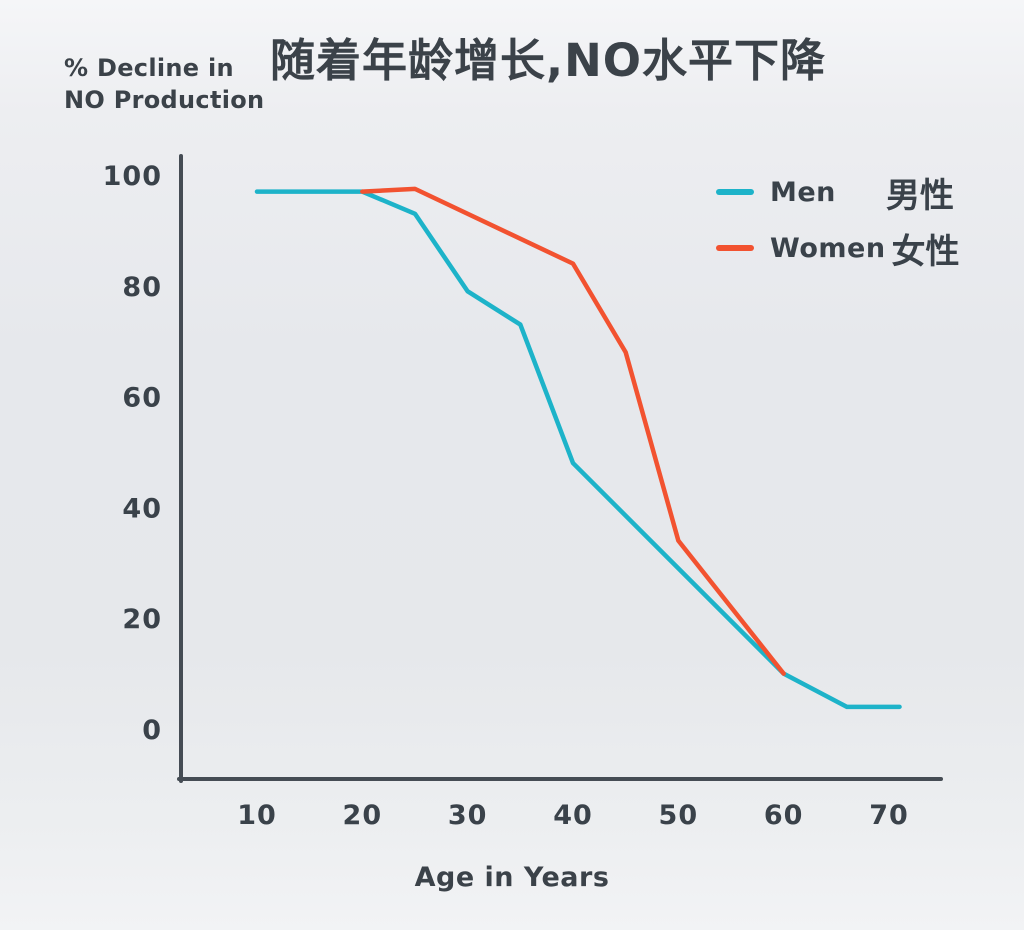 The height and width of the screenshot is (930, 1024). Describe the element at coordinates (257, 815) in the screenshot. I see `svg-text: 10` at that location.